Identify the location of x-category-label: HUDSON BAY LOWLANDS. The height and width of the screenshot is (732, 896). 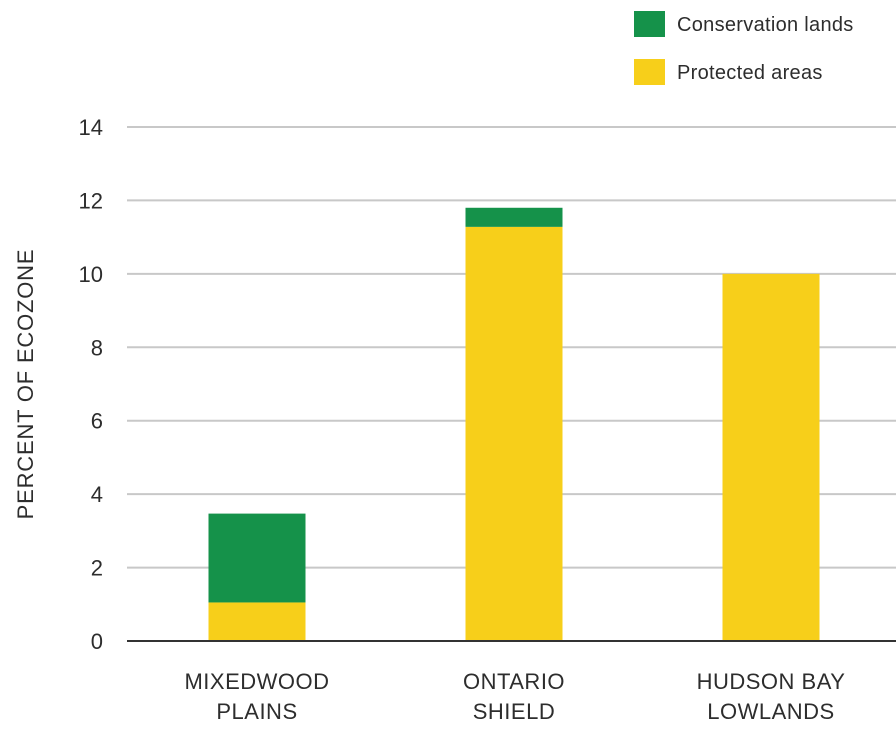
(771, 696).